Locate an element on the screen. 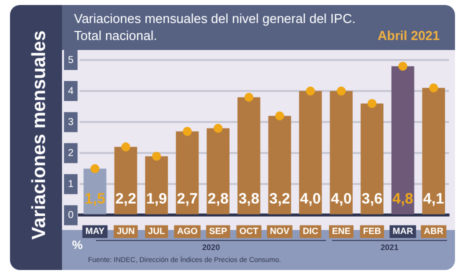 The height and width of the screenshot is (276, 464). text: 2021 is located at coordinates (389, 246).